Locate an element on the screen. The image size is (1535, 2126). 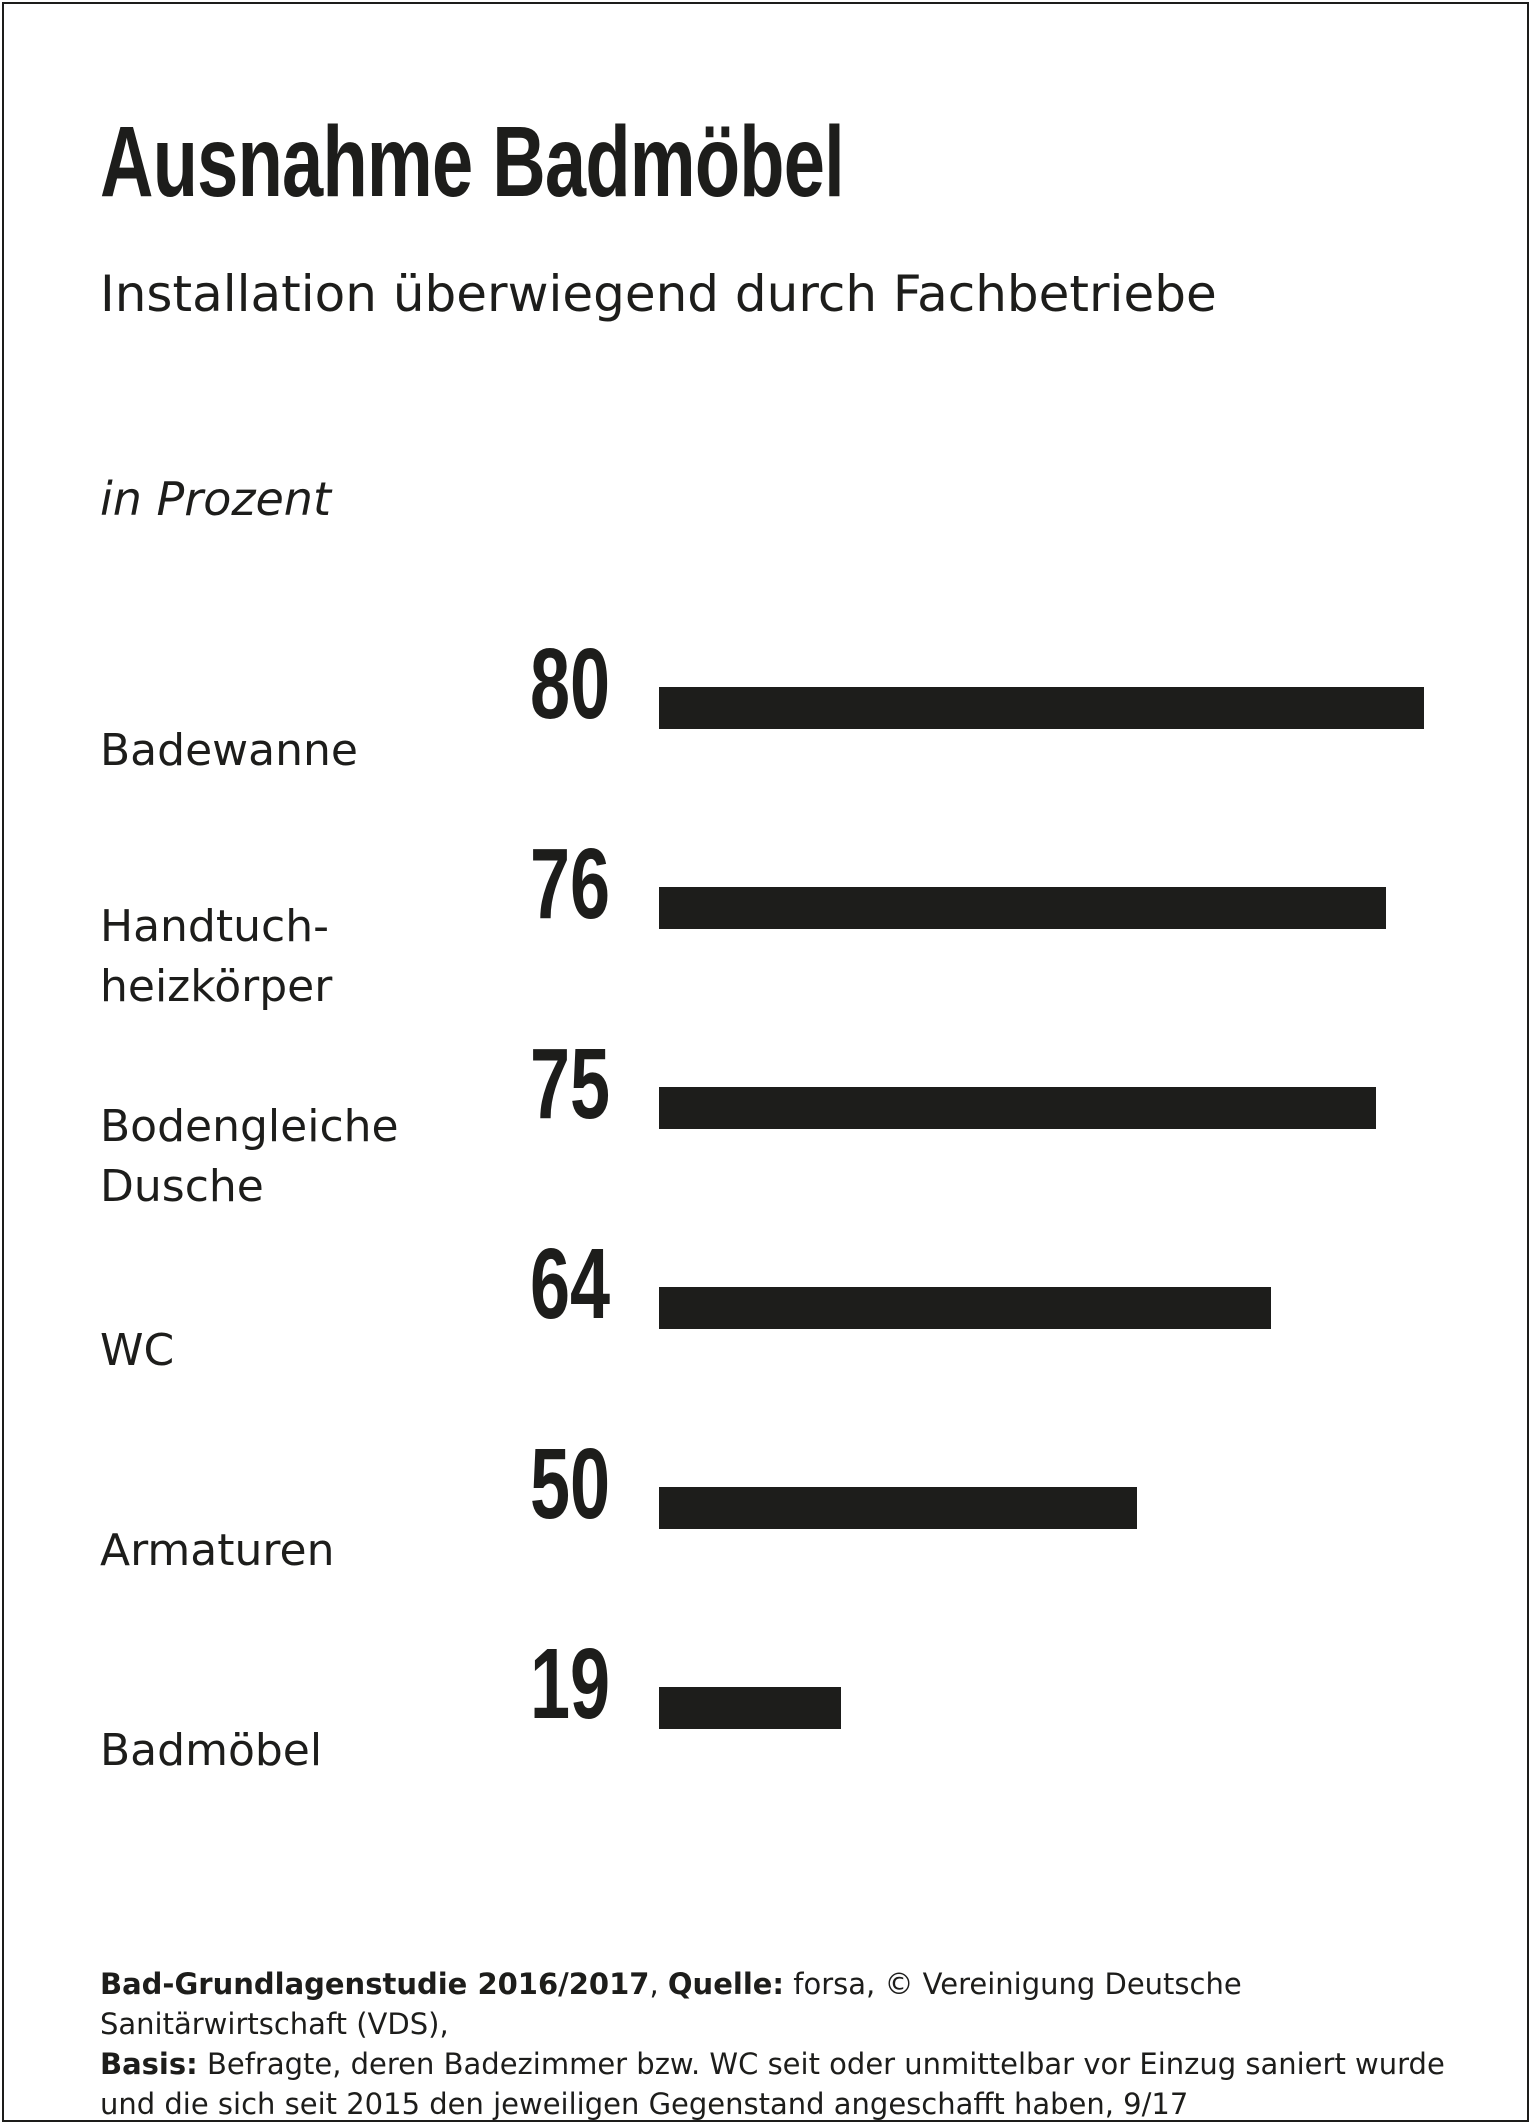
value-label: 64 is located at coordinates (570, 1284).